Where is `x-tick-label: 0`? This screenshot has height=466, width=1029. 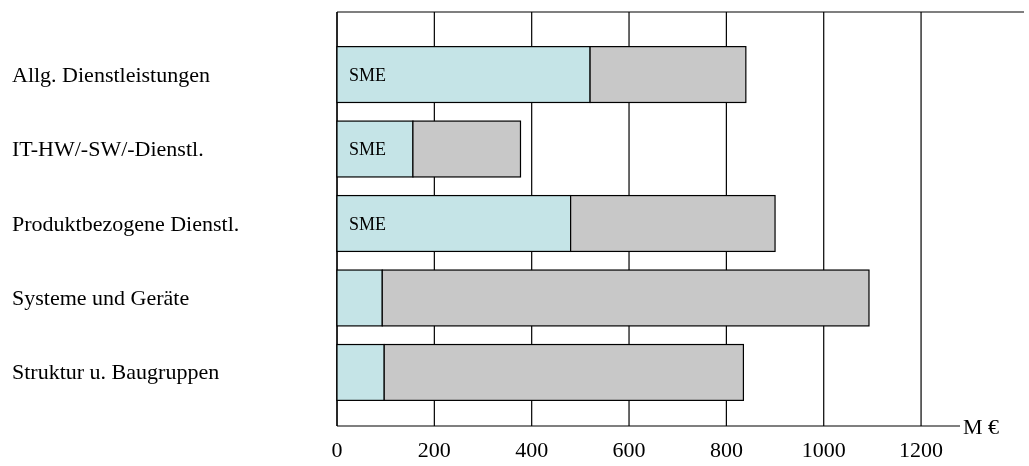
x-tick-label: 0 is located at coordinates (337, 449).